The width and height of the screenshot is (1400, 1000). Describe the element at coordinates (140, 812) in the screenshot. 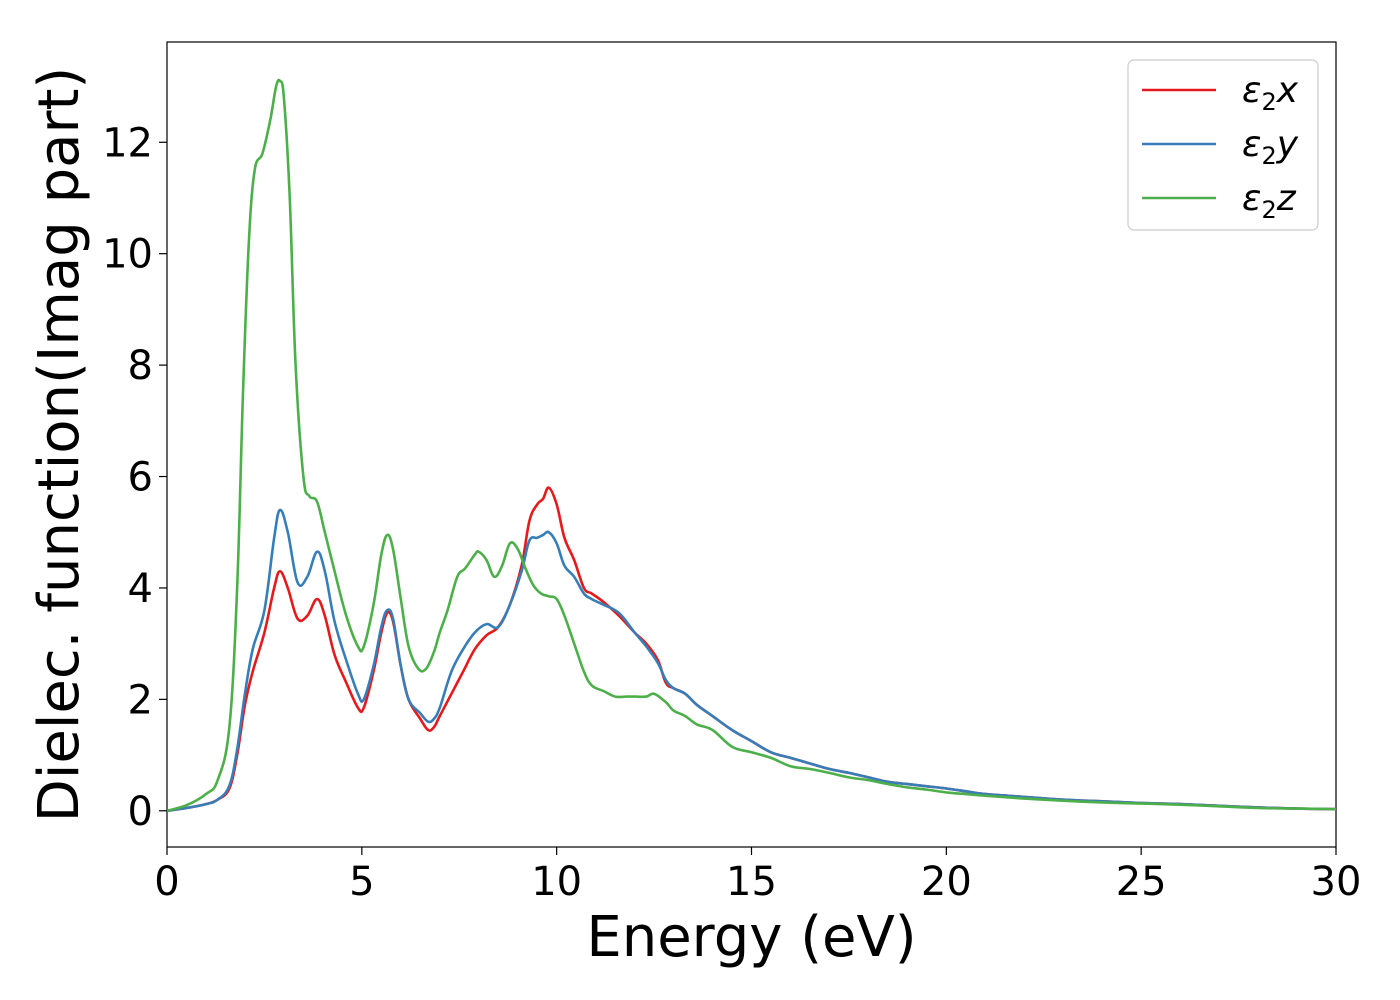

I see `y-tick-label: 0` at that location.